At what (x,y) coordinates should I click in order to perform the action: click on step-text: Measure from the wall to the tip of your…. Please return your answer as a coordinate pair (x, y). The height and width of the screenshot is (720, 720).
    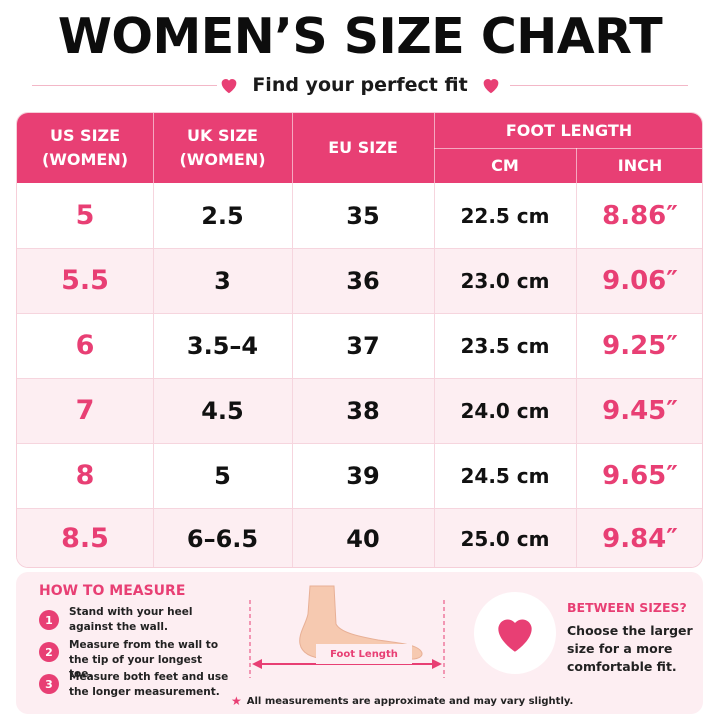
    Looking at the image, I should click on (144, 660).